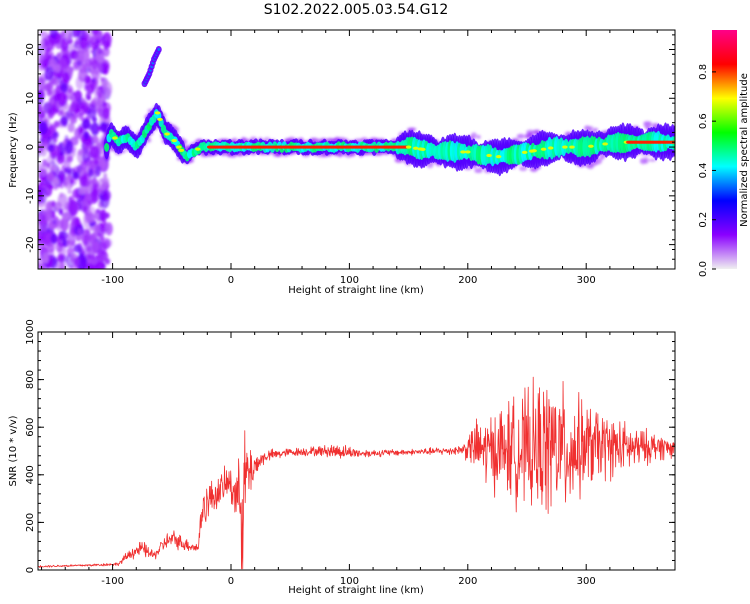 The width and height of the screenshot is (750, 604). Describe the element at coordinates (356, 290) in the screenshot. I see `spectrogram-x-axis-label: Height of straight line (km)` at that location.